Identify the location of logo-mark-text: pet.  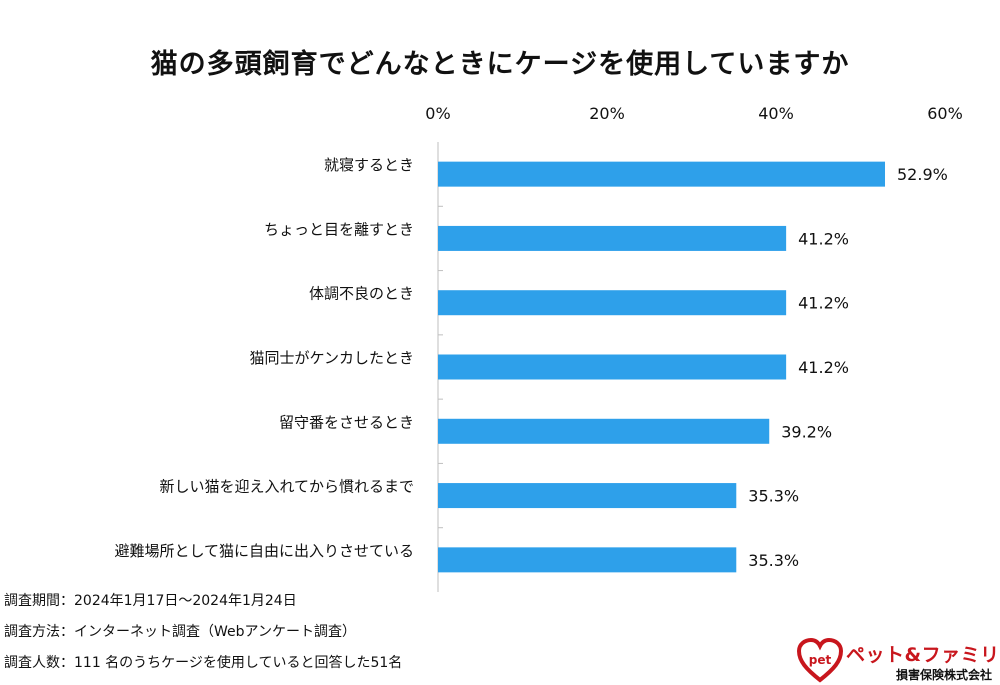
(820, 660).